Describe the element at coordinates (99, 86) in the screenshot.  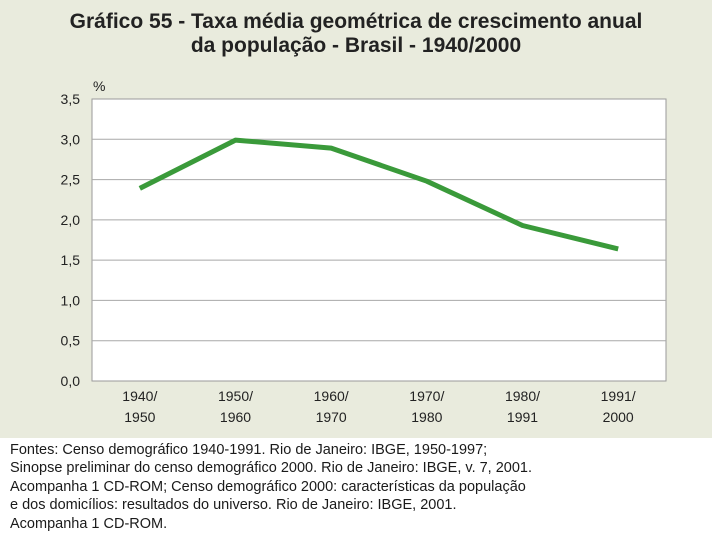
I see `y-axis-unit-label: %` at that location.